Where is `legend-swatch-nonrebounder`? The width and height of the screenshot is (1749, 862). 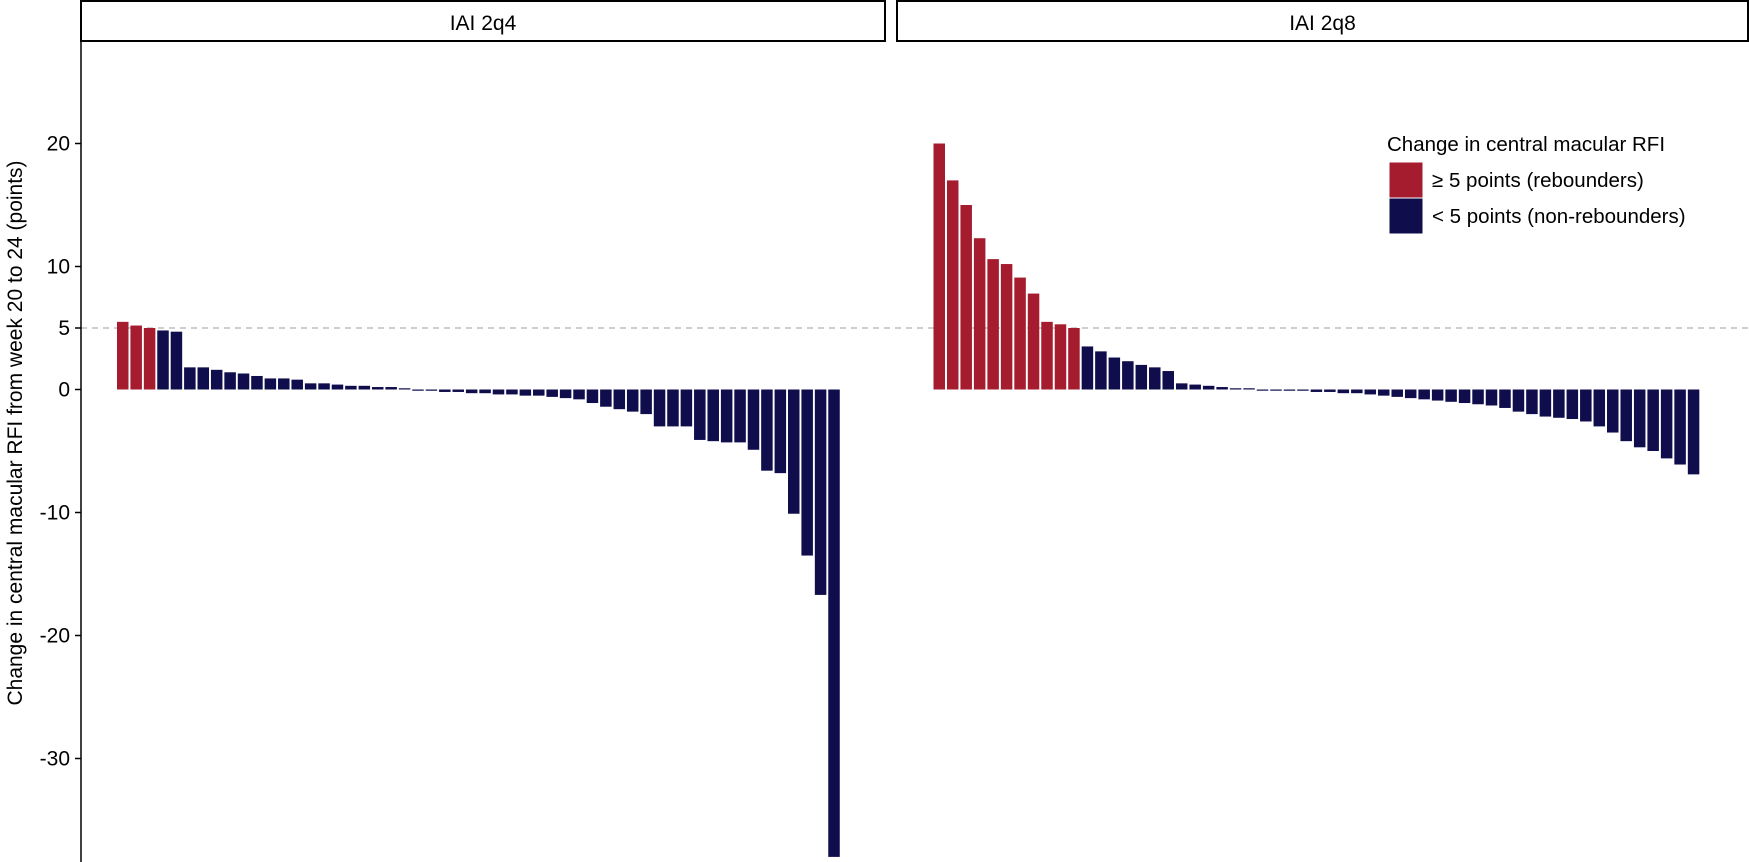
legend-swatch-nonrebounder is located at coordinates (1406, 216).